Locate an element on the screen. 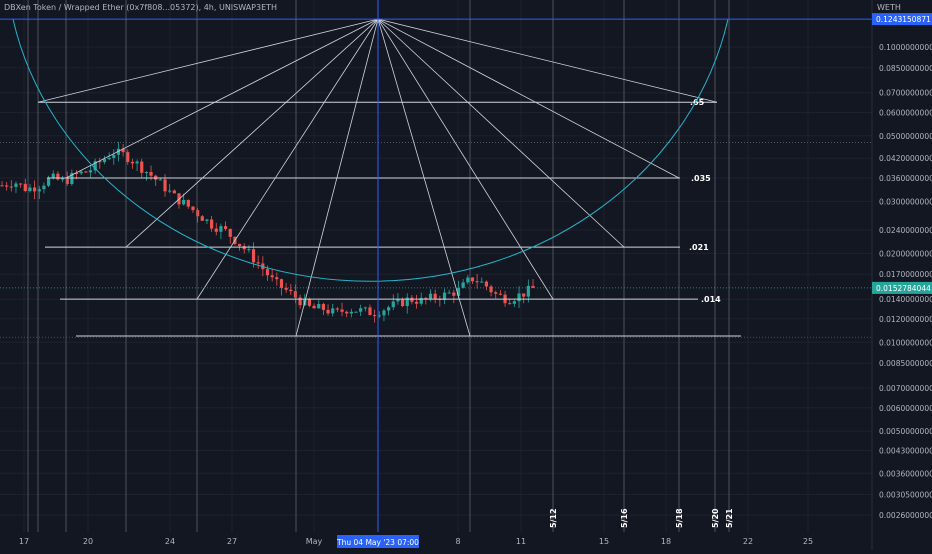 The height and width of the screenshot is (554, 932). y-tick-label: 0.0200000000 is located at coordinates (905, 253).